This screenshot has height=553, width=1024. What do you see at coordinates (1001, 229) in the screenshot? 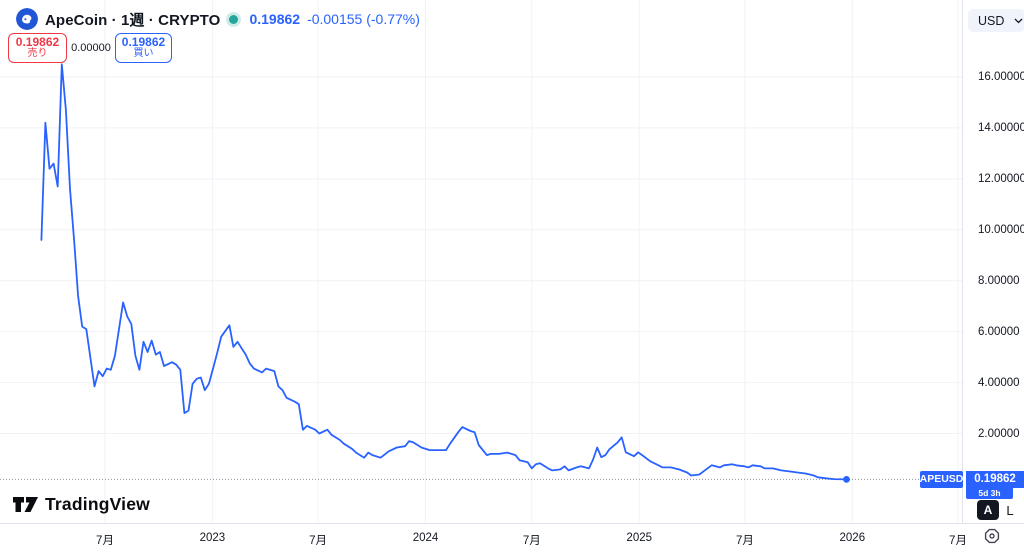
I see `price-tick-label: 10.00000` at bounding box center [1001, 229].